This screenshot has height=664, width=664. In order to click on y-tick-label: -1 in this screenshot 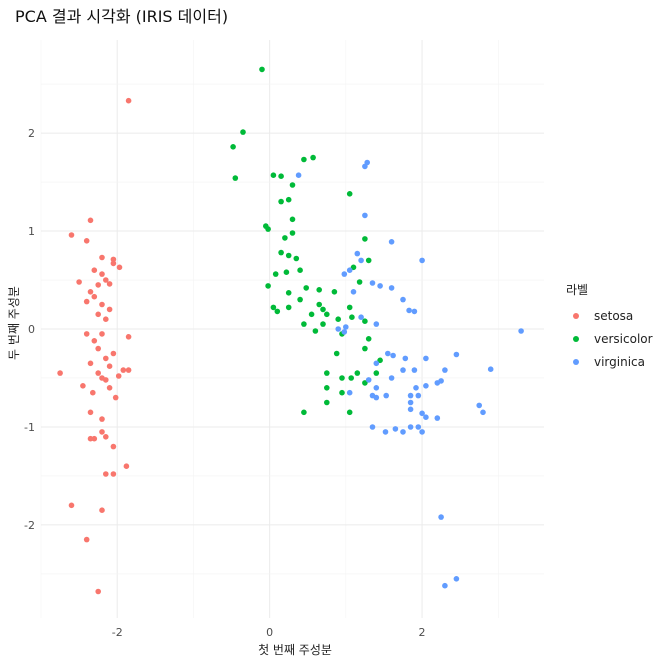, I will do `click(29, 427)`.